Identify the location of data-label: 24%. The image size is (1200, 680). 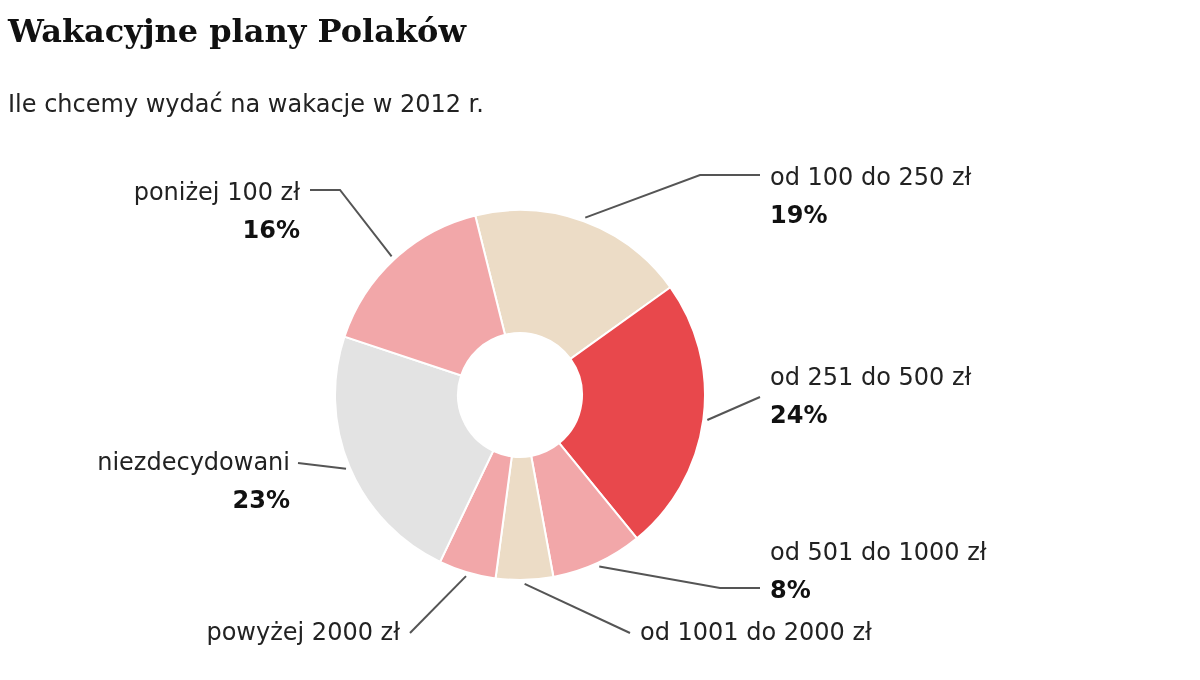
(799, 415).